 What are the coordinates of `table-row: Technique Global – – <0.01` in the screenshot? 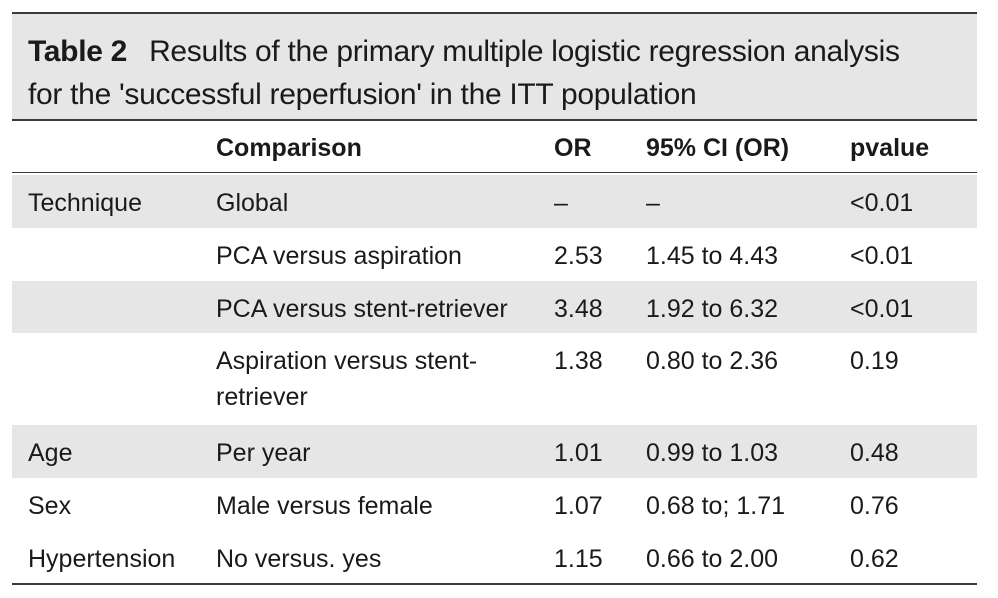 It's located at (494, 201).